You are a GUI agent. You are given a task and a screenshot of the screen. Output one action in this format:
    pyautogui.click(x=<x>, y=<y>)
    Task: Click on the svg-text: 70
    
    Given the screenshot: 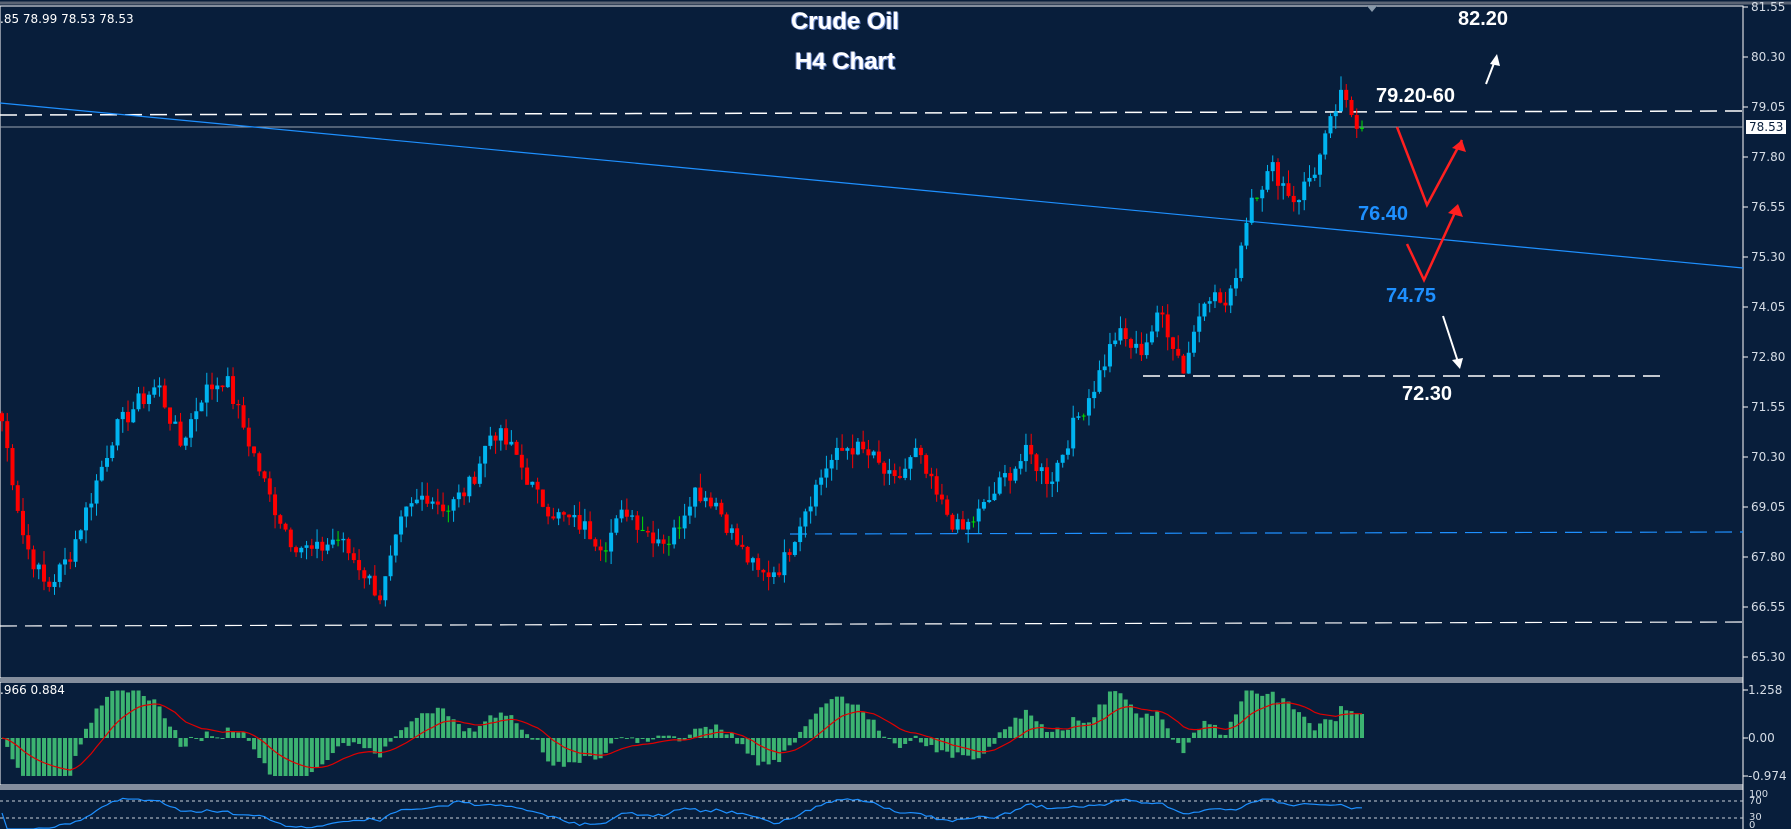 What is the action you would take?
    pyautogui.click(x=1755, y=801)
    